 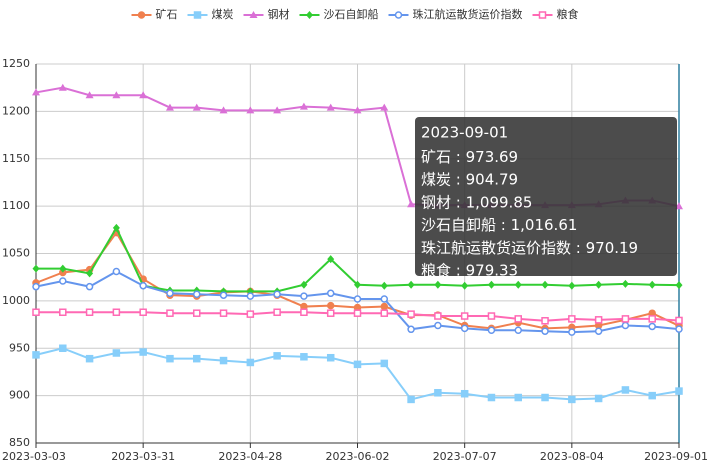 I want to click on tooltip-value: 979.33, so click(x=492, y=270).